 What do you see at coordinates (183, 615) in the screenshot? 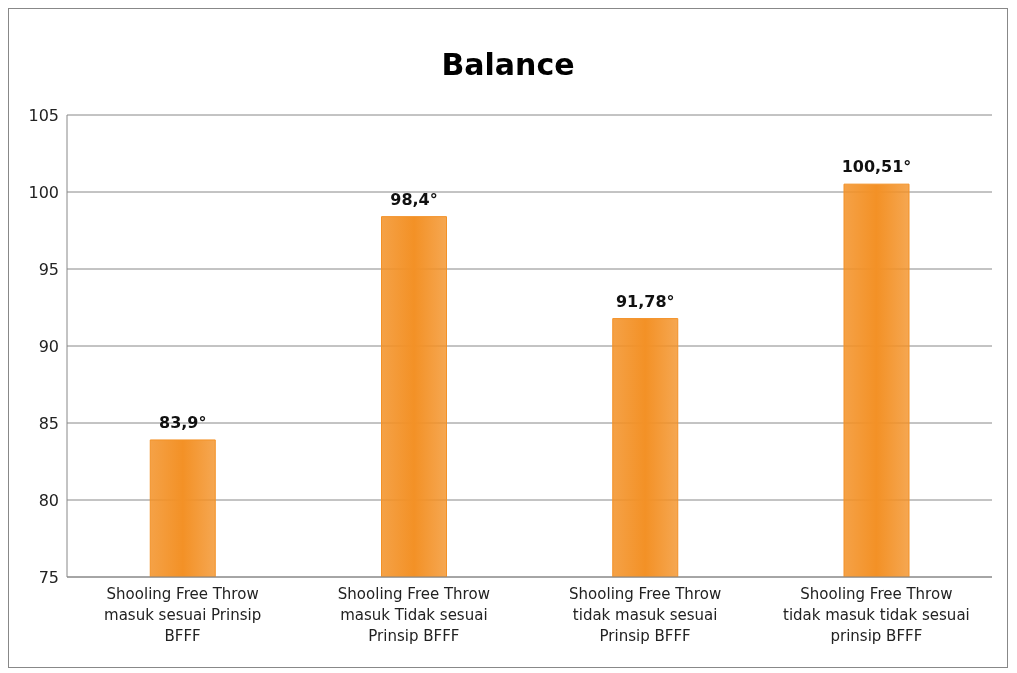
I see `x-tick-label: Shooling Free Throw masuk sesuai Prinsip BFFF` at bounding box center [183, 615].